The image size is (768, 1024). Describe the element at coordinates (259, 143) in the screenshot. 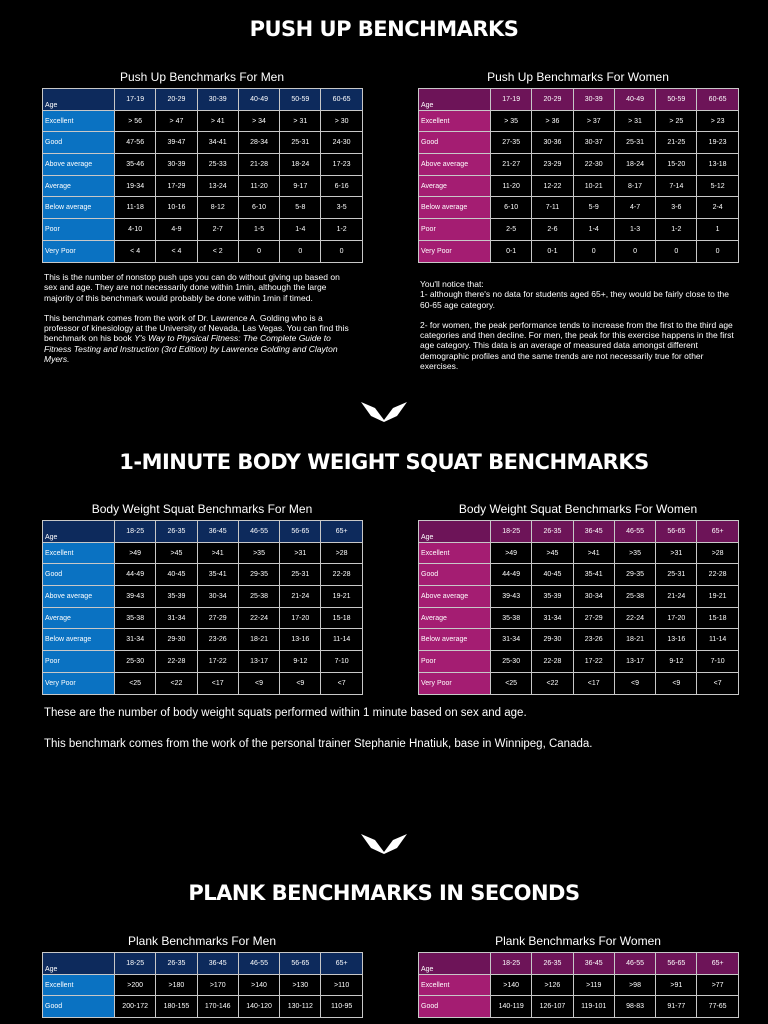

I see `benchmark-cell: 28-34` at that location.